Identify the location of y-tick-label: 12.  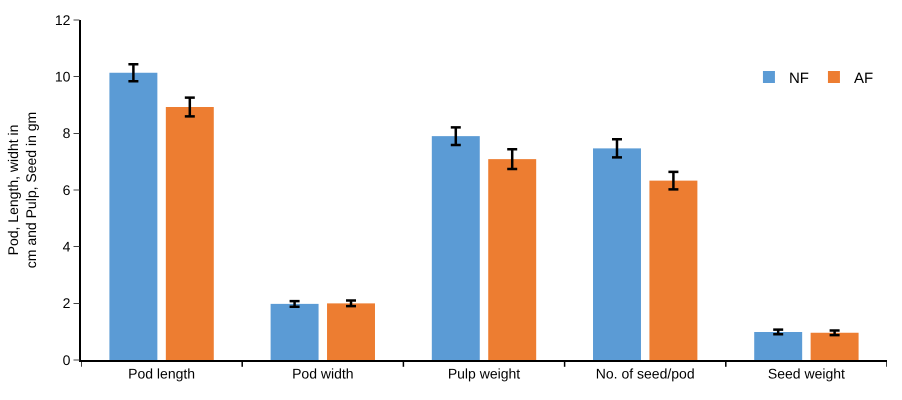
(62, 20).